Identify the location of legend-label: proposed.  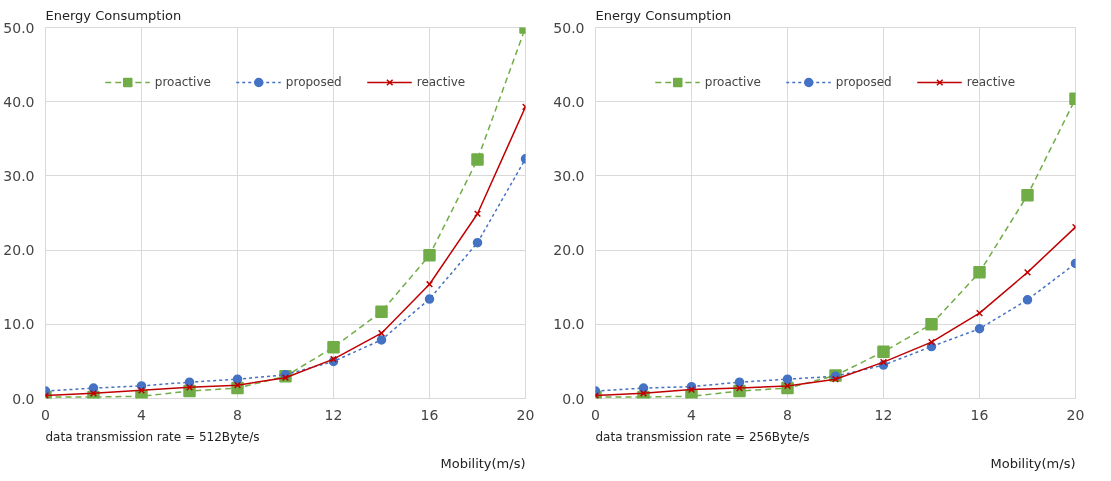
(863, 82).